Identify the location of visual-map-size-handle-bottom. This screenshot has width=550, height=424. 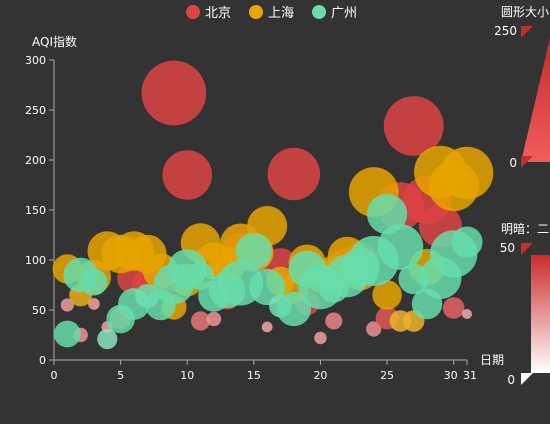
(527, 162).